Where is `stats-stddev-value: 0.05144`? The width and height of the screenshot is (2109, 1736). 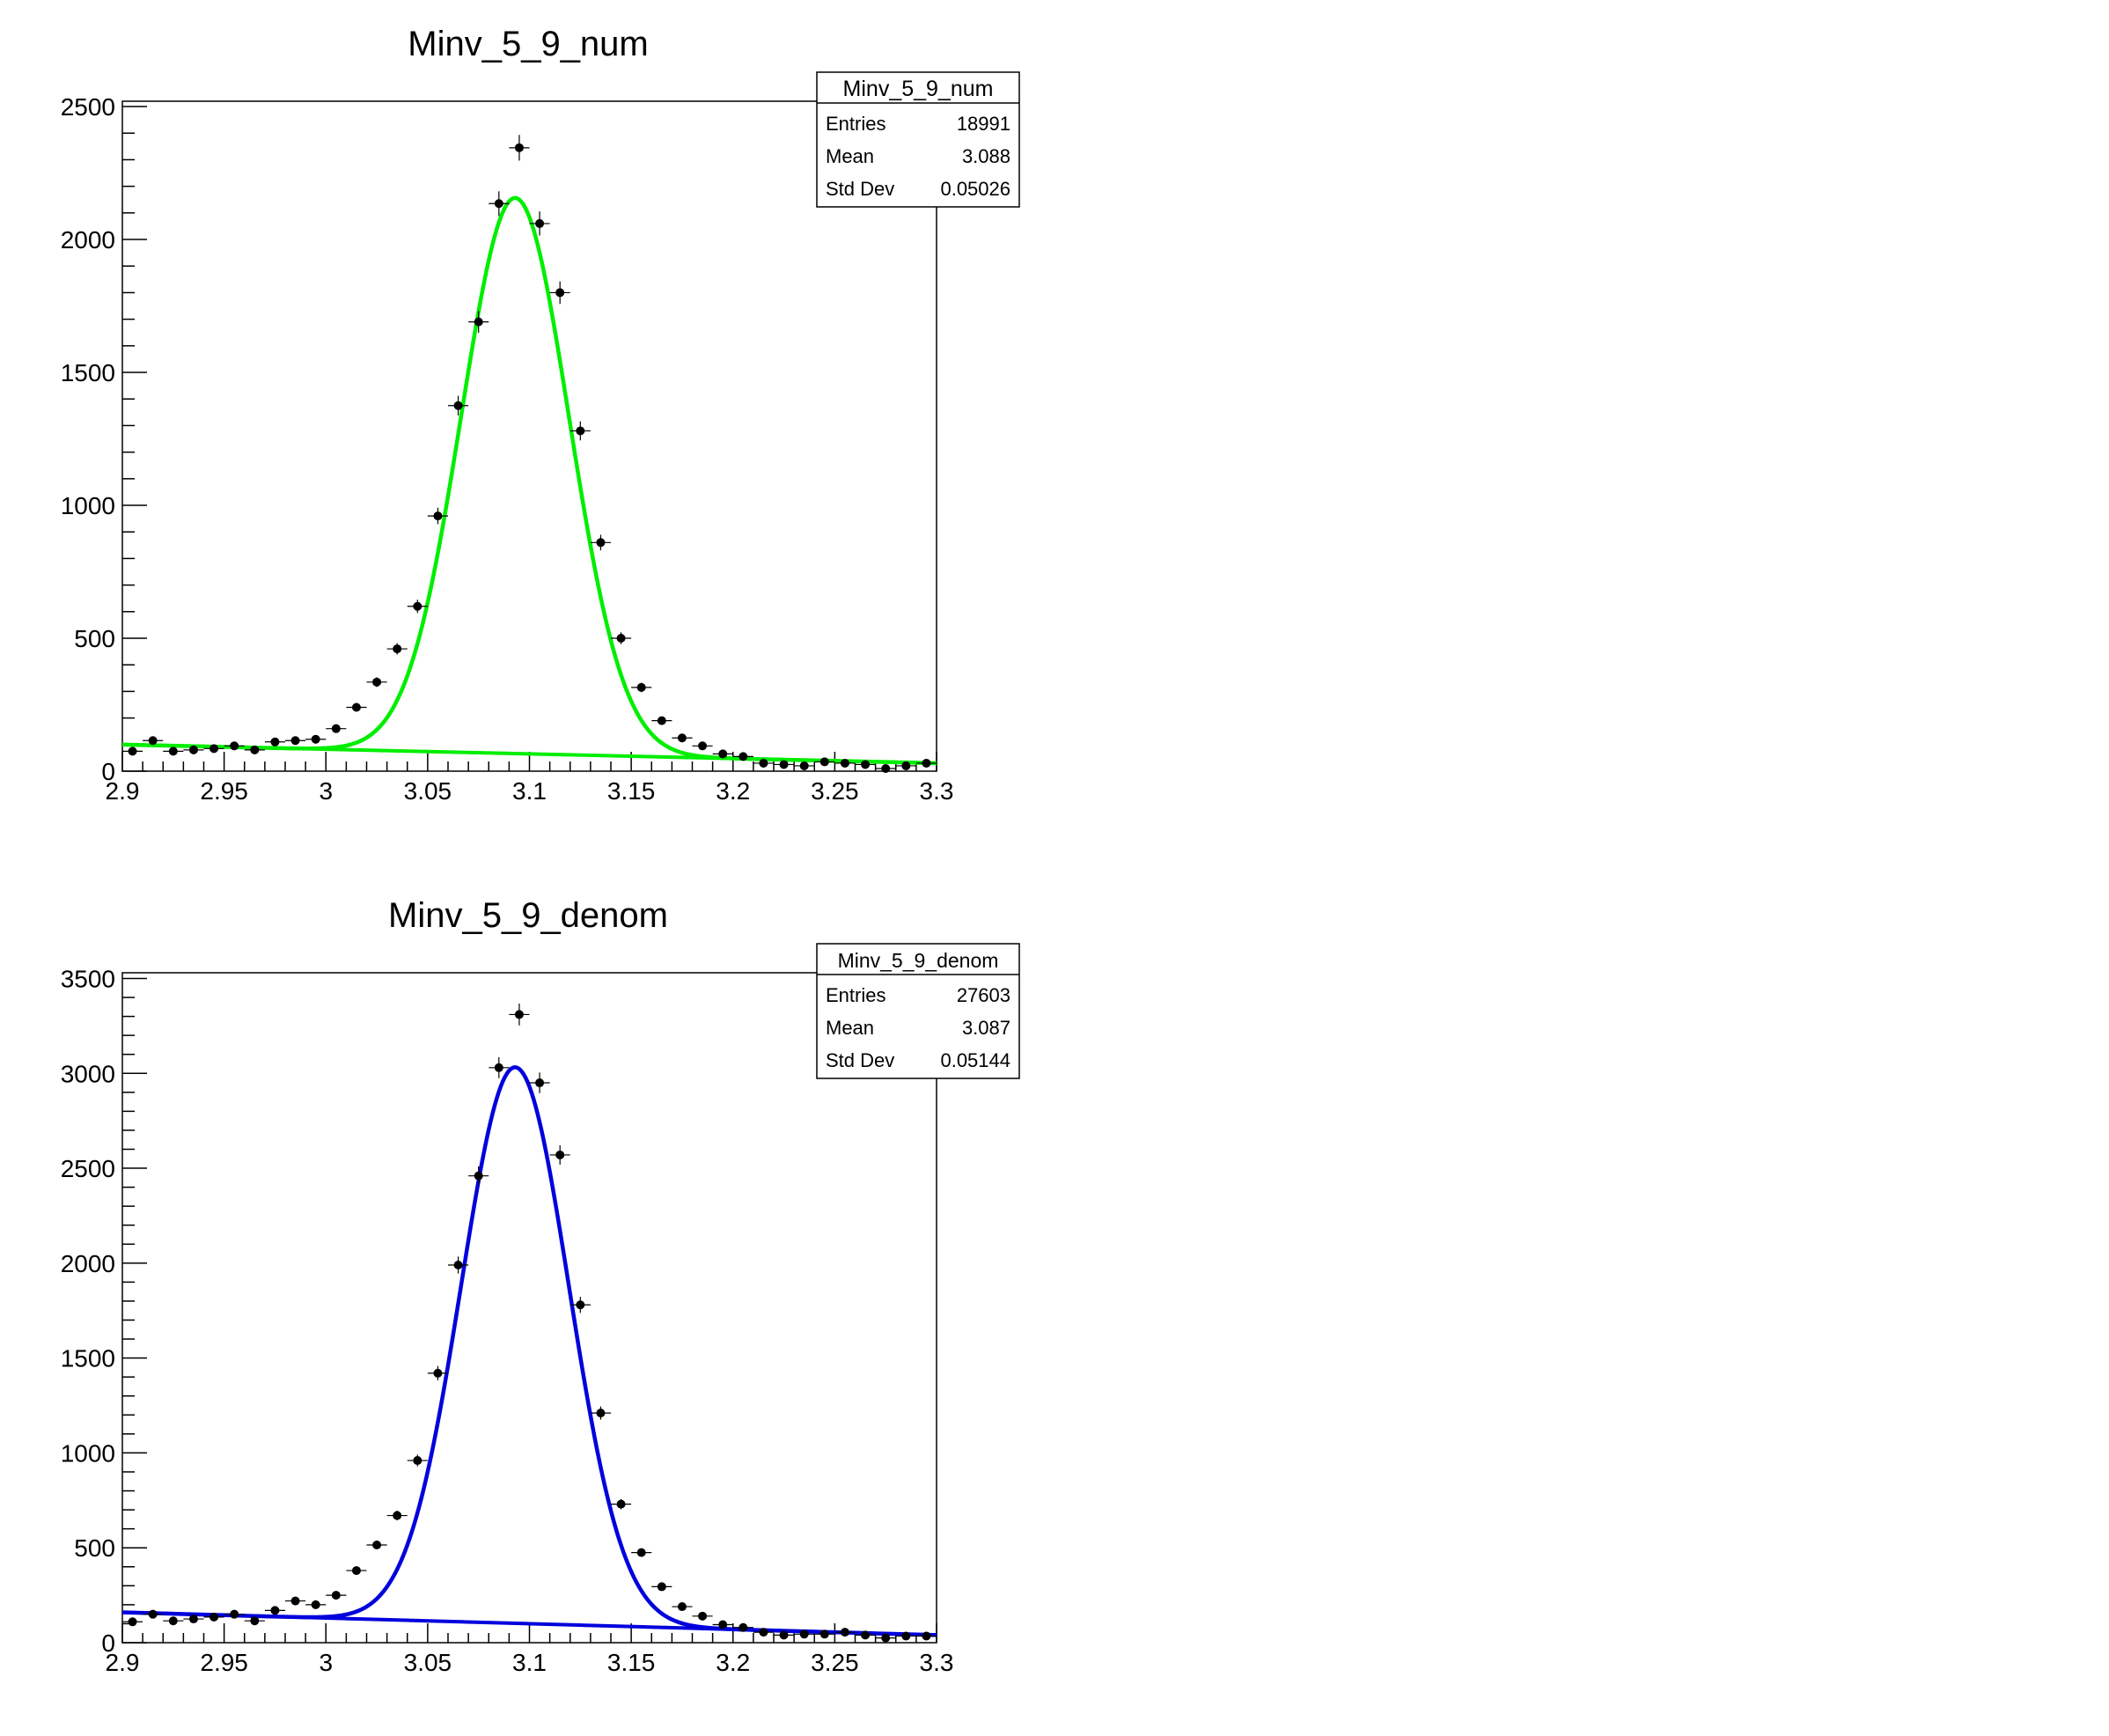 stats-stddev-value: 0.05144 is located at coordinates (975, 1060).